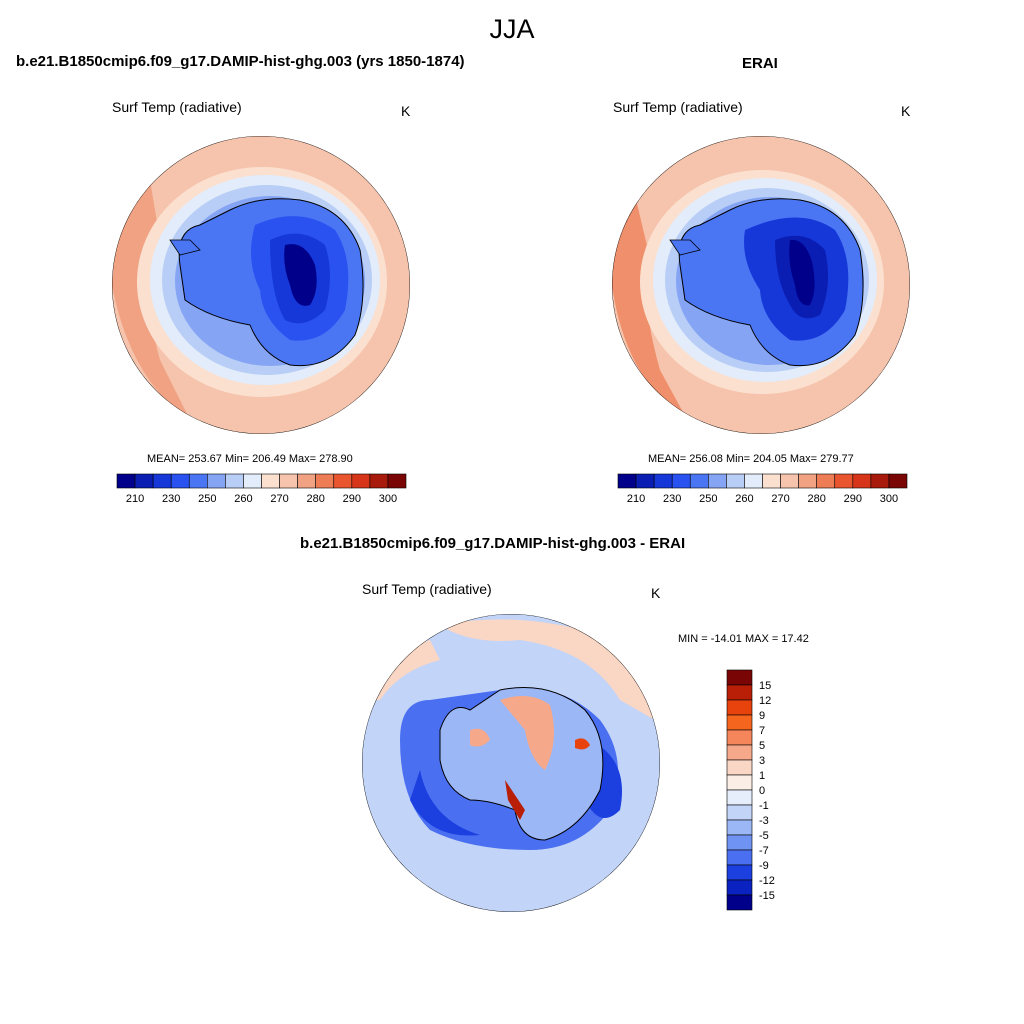 The height and width of the screenshot is (1024, 1024). What do you see at coordinates (751, 459) in the screenshot?
I see `obs-stats: MEAN= 256.08 Min= 204.05 Max= 279.77` at bounding box center [751, 459].